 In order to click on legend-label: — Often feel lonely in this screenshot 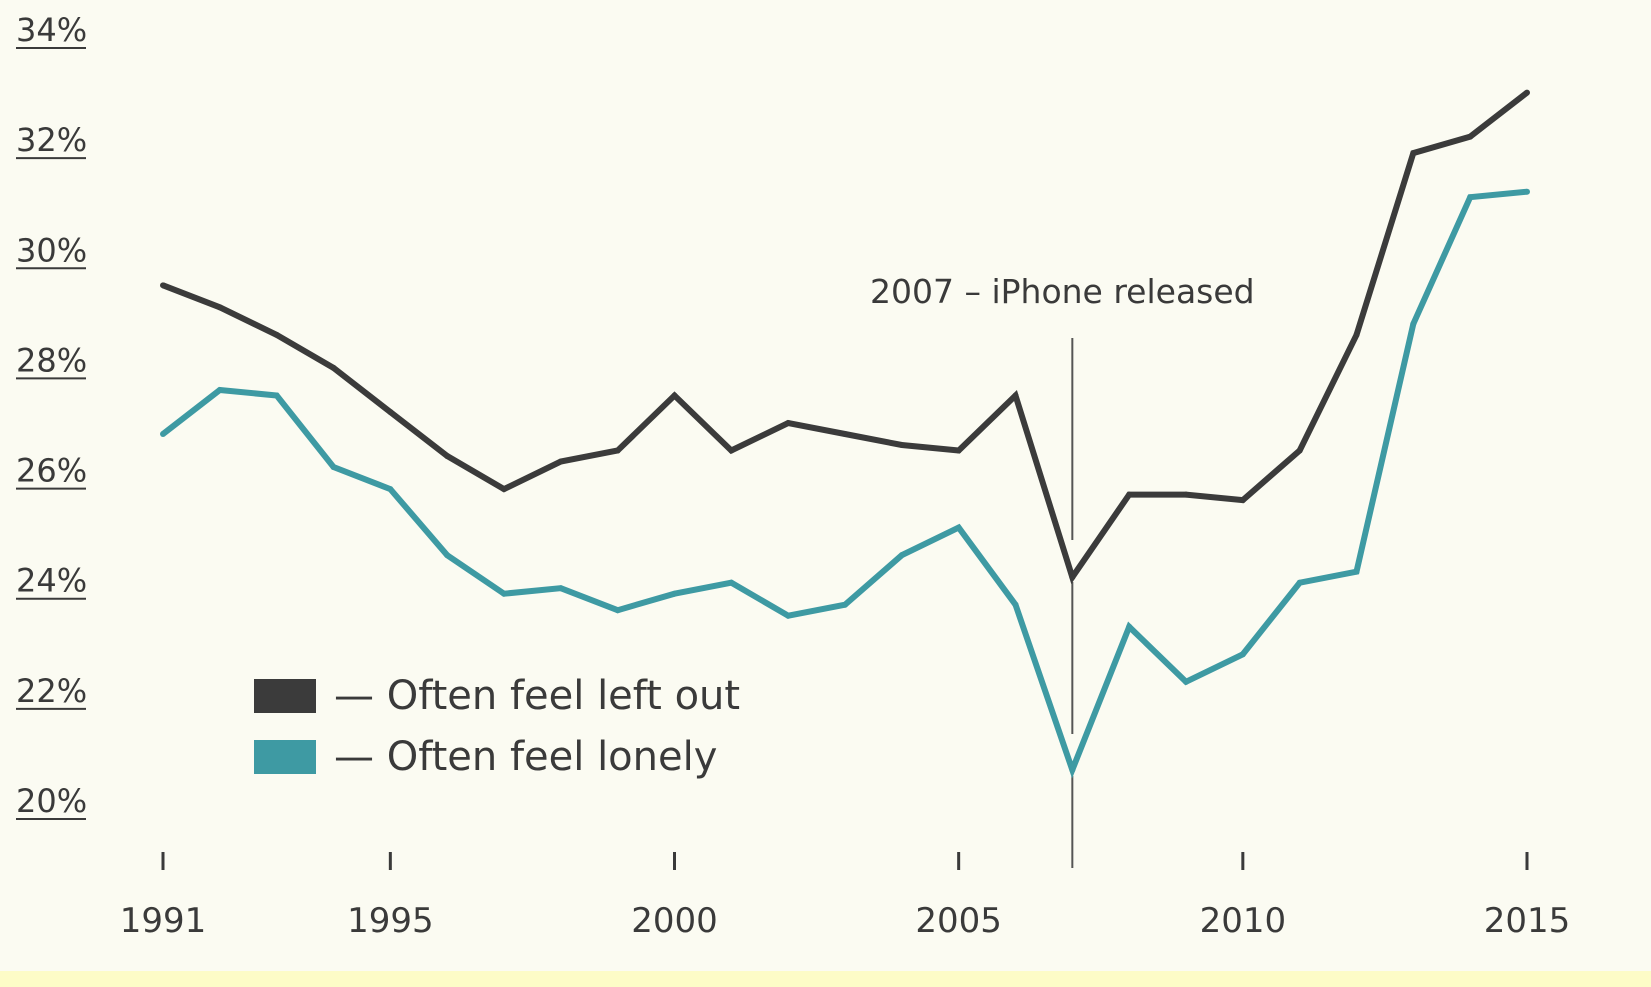, I will do `click(525, 757)`.